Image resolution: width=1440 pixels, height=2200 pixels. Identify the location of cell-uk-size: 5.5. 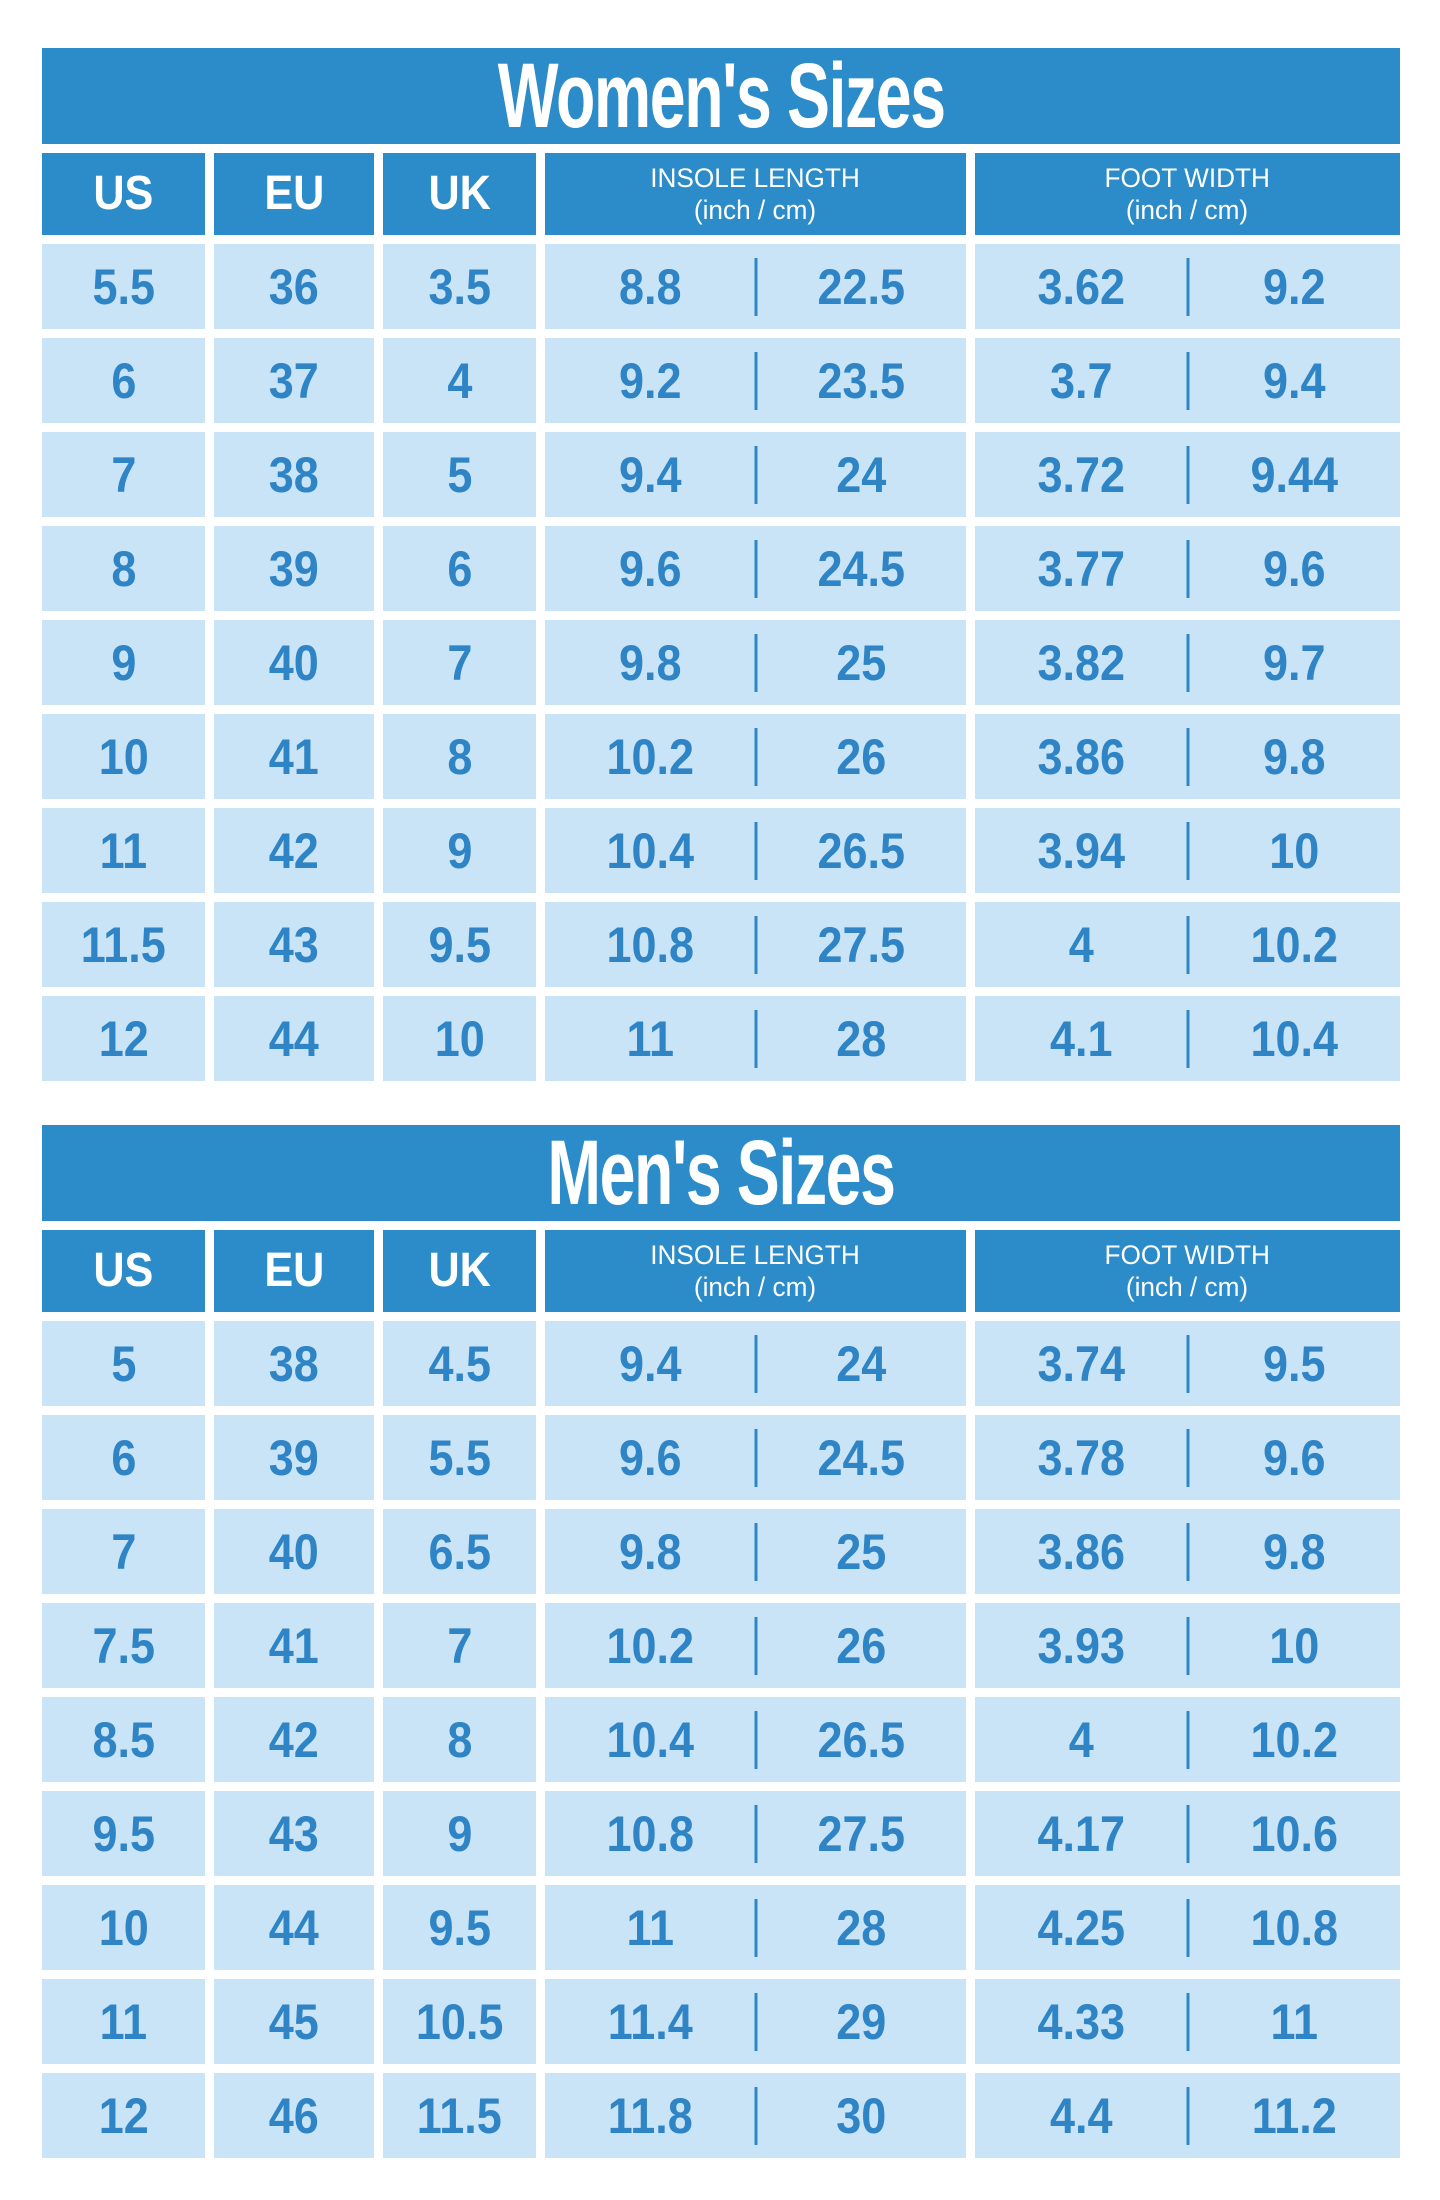
(459, 1457).